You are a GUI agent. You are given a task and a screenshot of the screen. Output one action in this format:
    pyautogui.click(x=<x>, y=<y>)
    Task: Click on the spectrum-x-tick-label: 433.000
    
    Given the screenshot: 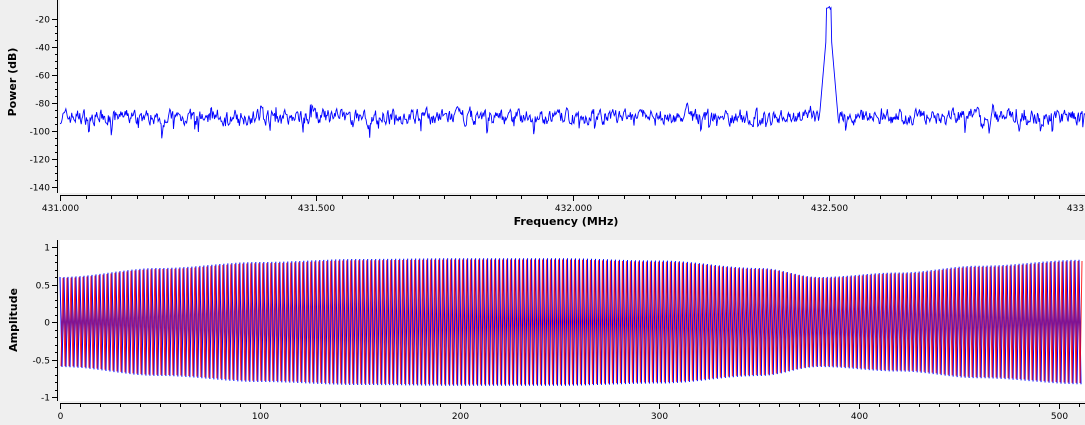 What is the action you would take?
    pyautogui.click(x=1076, y=209)
    